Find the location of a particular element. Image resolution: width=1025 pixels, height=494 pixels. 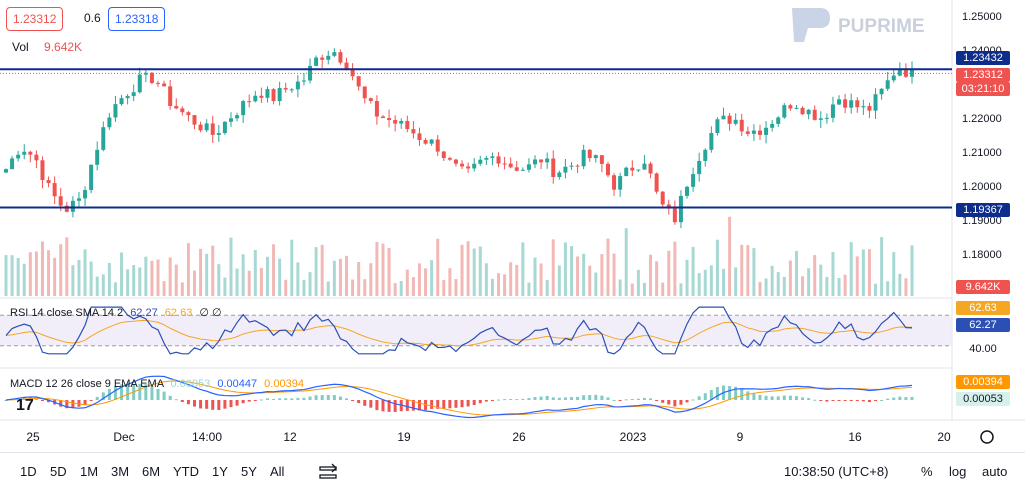

rsi-title: RSI 14 close SMA 14 2 is located at coordinates (67, 313).